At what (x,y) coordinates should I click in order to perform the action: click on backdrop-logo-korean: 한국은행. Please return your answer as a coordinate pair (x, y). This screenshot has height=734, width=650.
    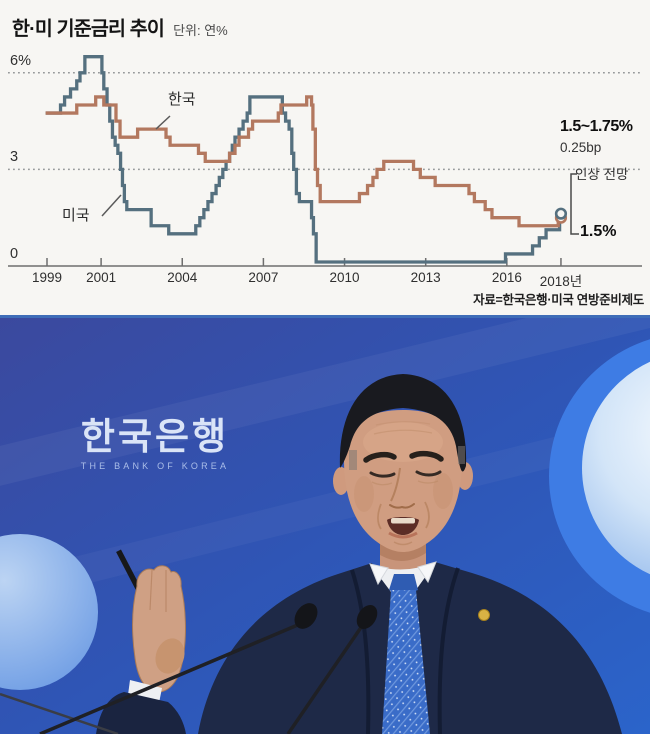
    Looking at the image, I should click on (155, 436).